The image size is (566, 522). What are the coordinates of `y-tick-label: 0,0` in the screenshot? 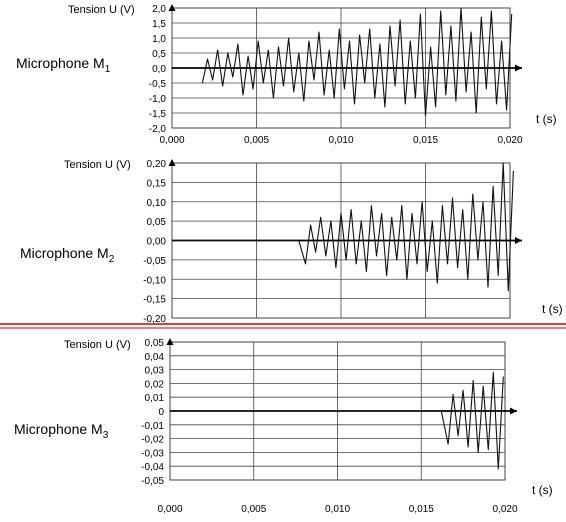 It's located at (159, 69).